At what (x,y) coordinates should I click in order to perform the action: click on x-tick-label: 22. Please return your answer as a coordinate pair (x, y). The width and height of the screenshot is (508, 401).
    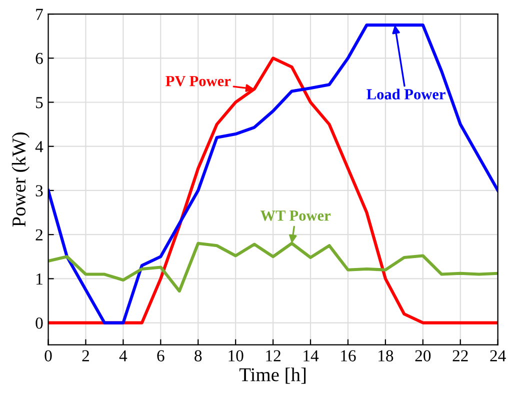
    Looking at the image, I should click on (460, 356).